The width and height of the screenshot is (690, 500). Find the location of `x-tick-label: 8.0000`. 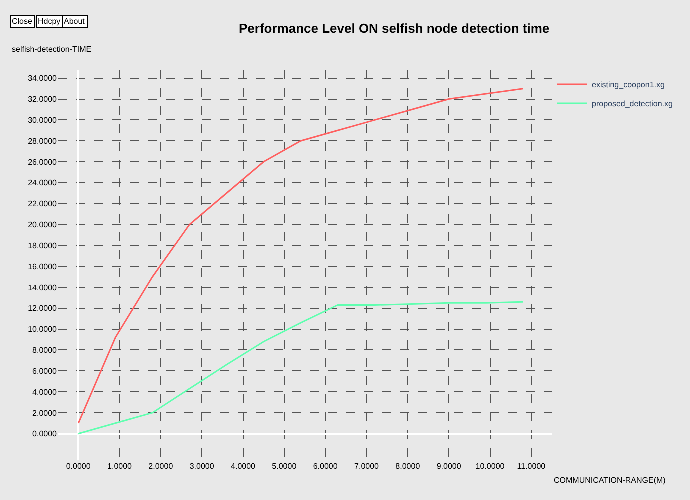

x-tick-label: 8.0000 is located at coordinates (408, 466).